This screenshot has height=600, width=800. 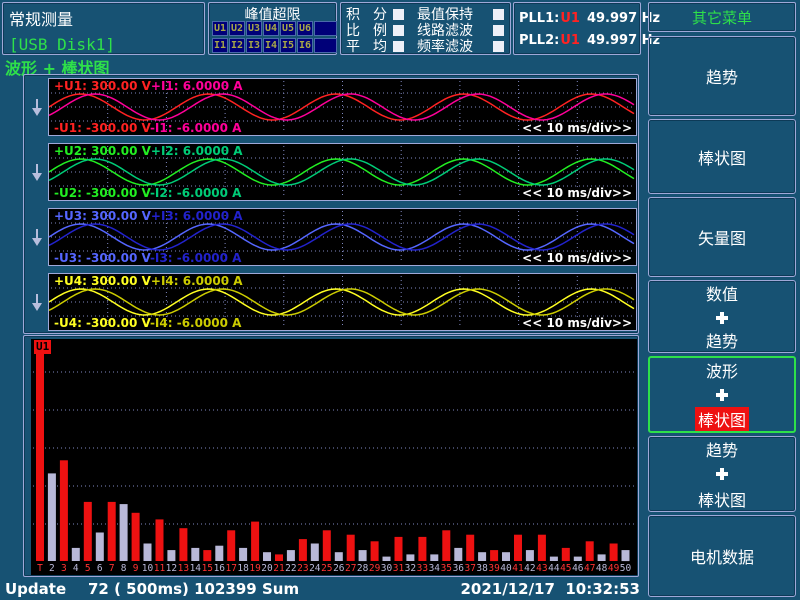 What do you see at coordinates (171, 568) in the screenshot?
I see `harmonic-x-label: 12` at bounding box center [171, 568].